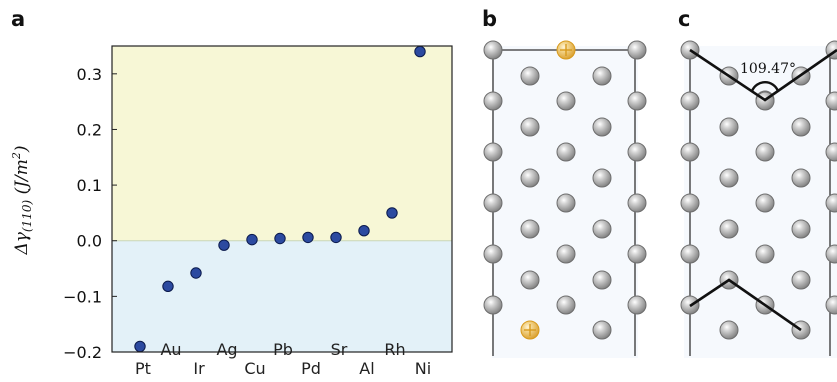 This screenshot has width=837, height=382. Describe the element at coordinates (143, 368) in the screenshot. I see `element-label-pt: Pt` at that location.